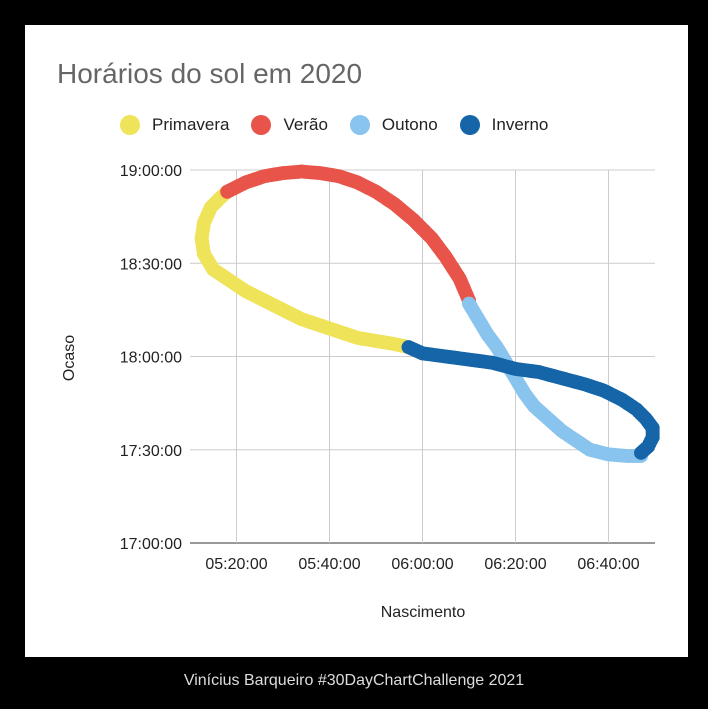 The image size is (708, 709). Describe the element at coordinates (530, 400) in the screenshot. I see `series-inverno` at that location.